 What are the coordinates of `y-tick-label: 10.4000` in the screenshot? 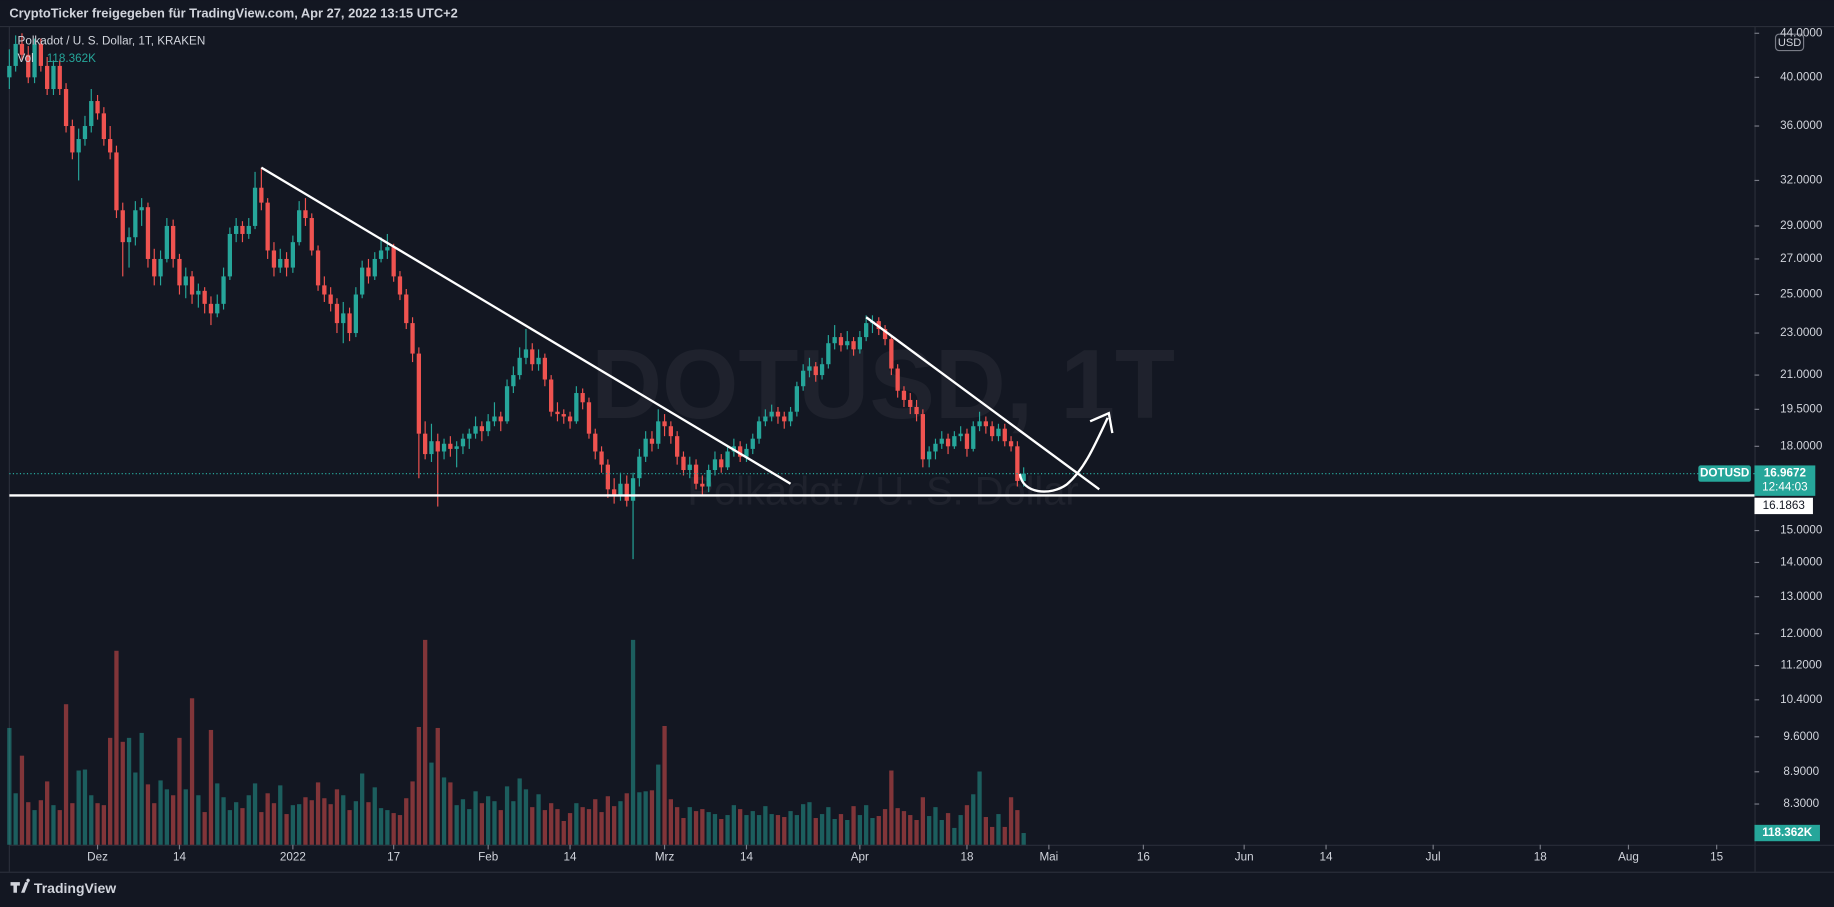 It's located at (1801, 699).